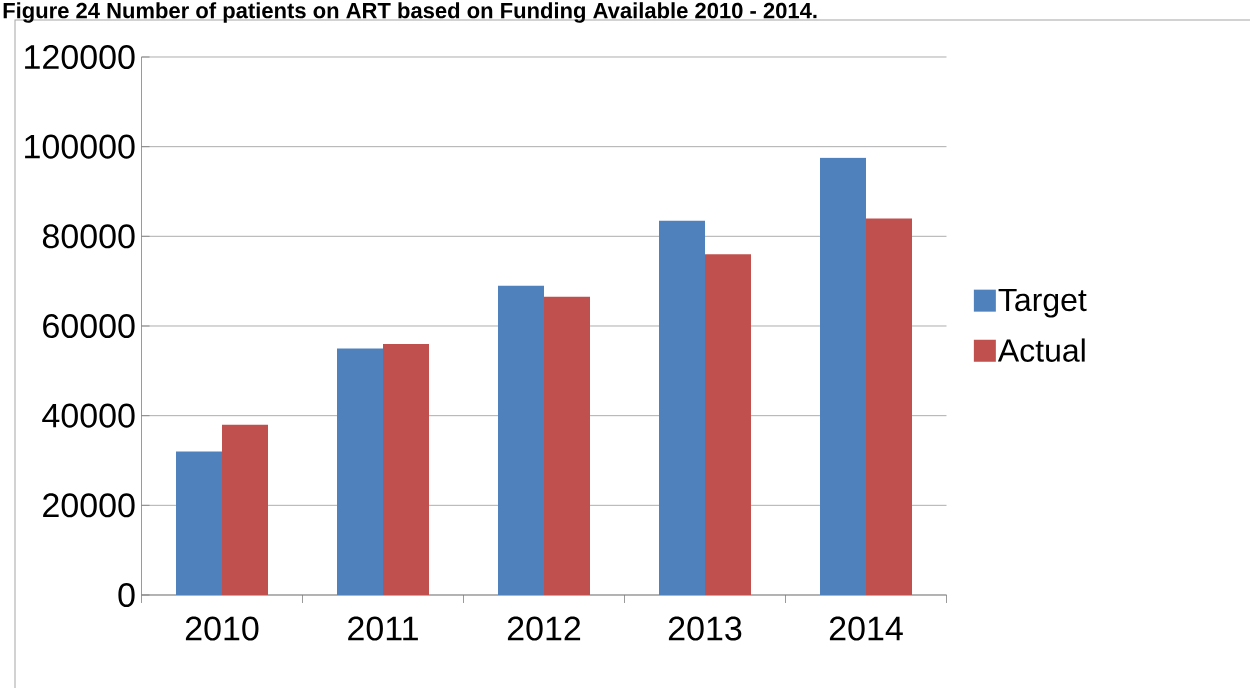 The image size is (1250, 688). Describe the element at coordinates (126, 595) in the screenshot. I see `y-tick-label: 0` at that location.